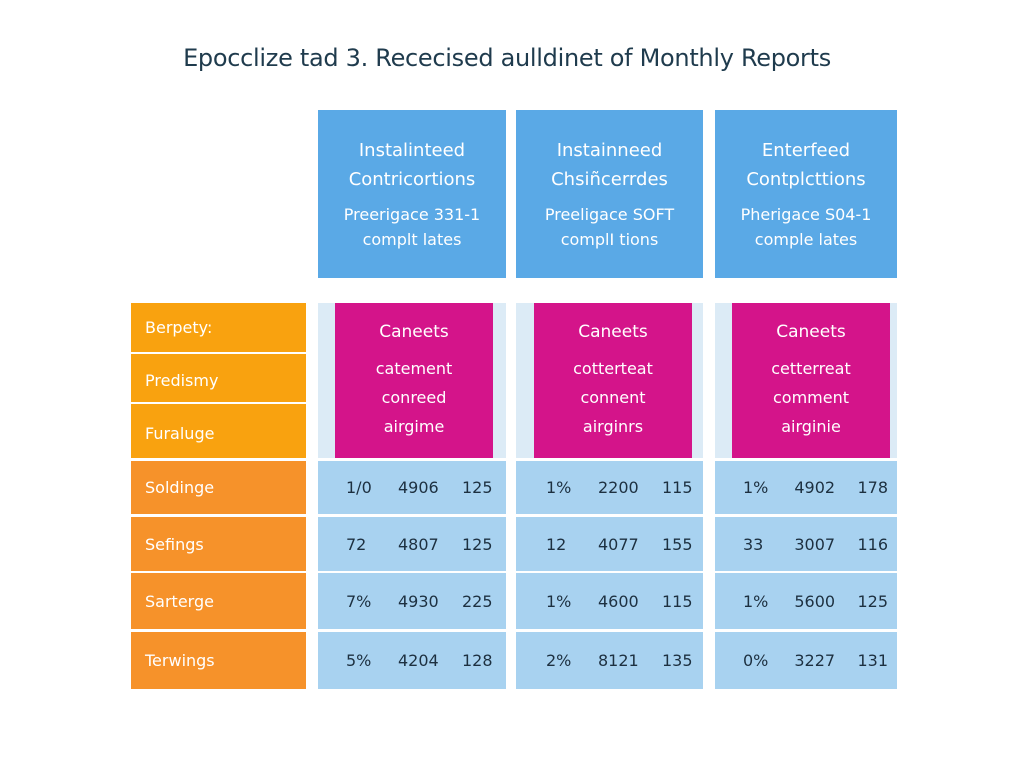 The image size is (1024, 768). I want to click on table-cell: 155, so click(677, 544).